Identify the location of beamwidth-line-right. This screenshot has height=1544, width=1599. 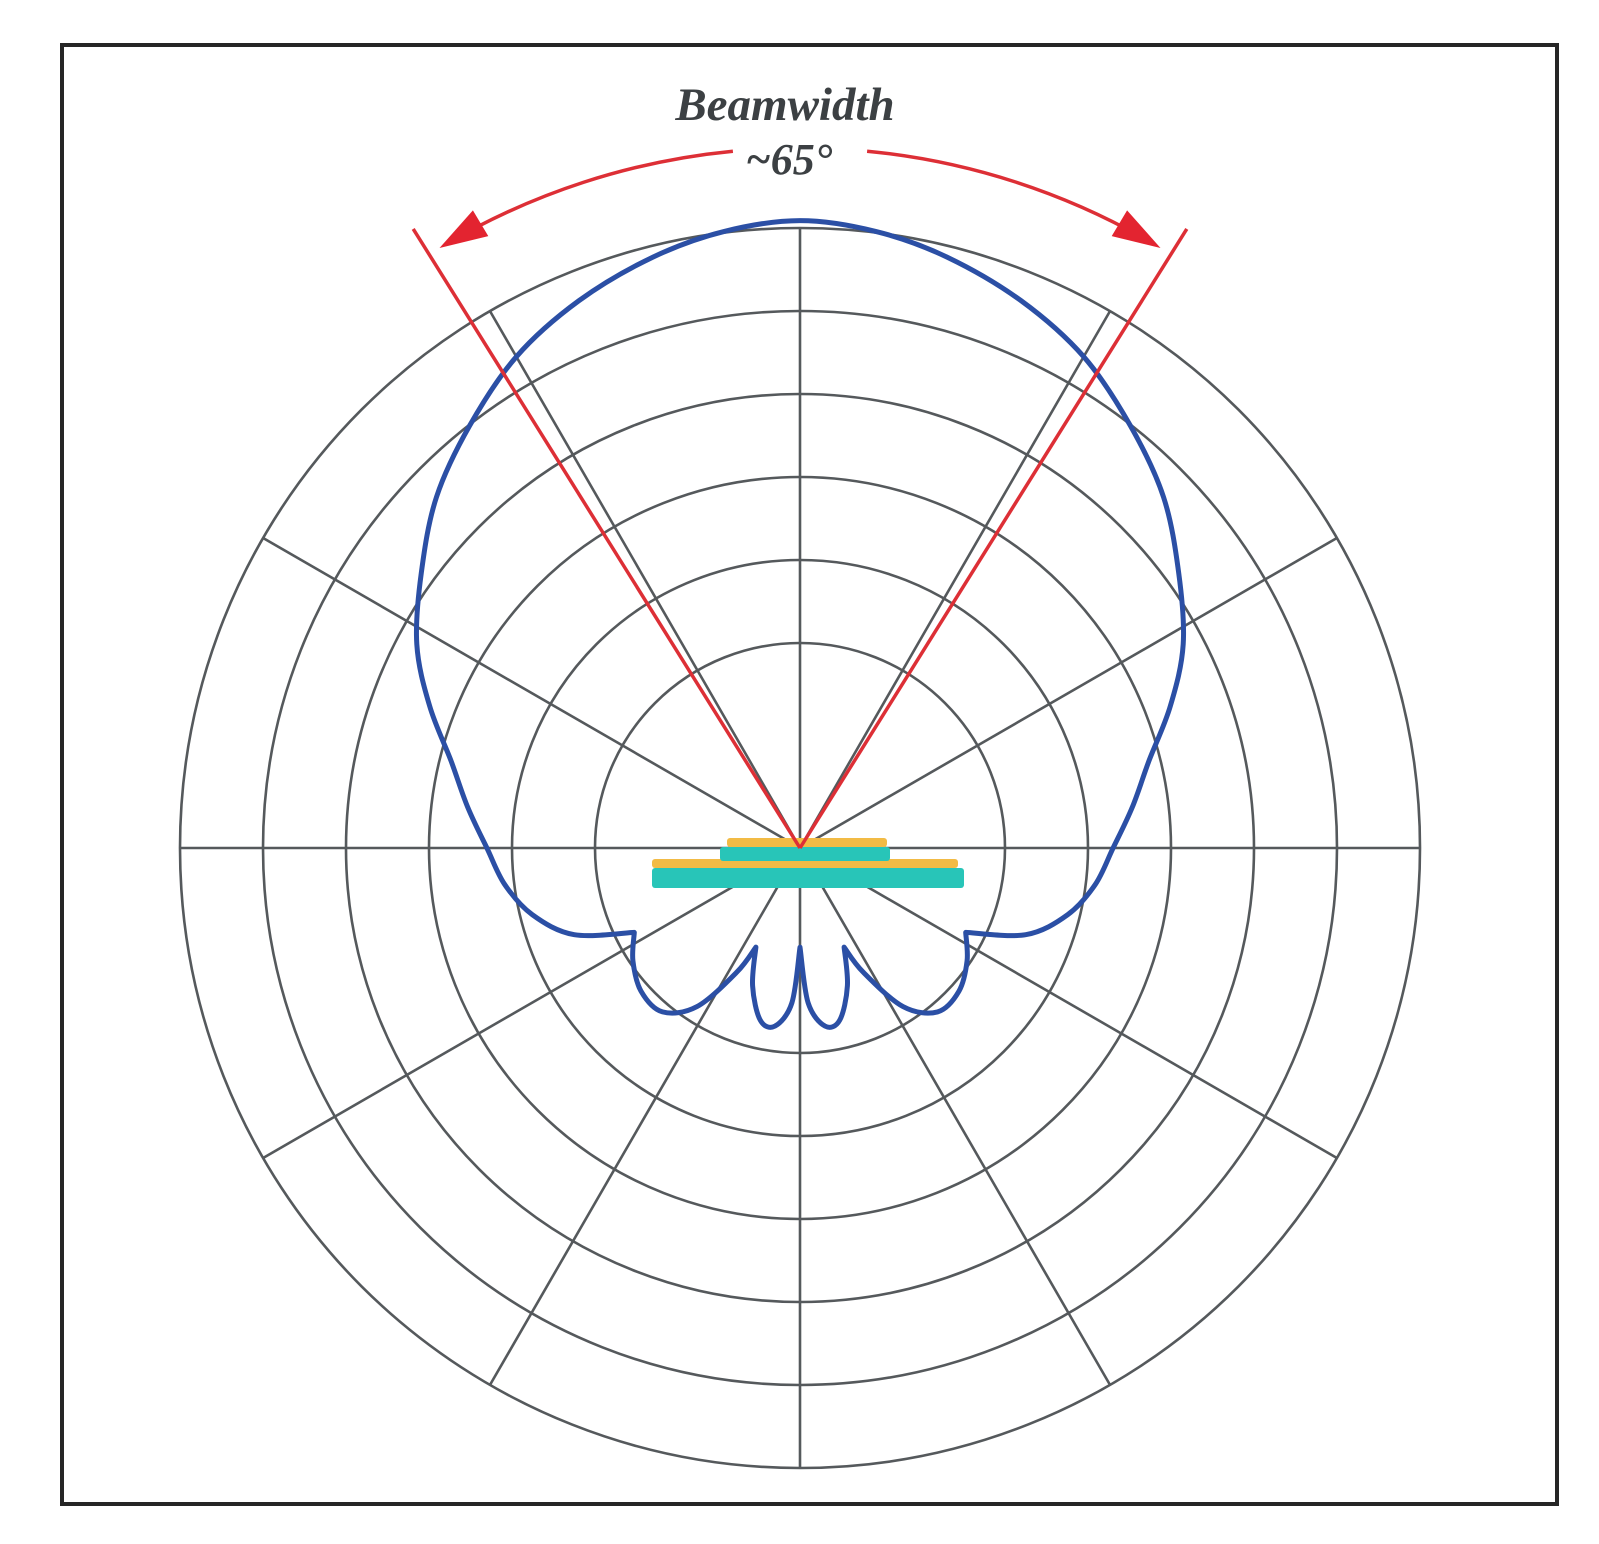
(993, 538).